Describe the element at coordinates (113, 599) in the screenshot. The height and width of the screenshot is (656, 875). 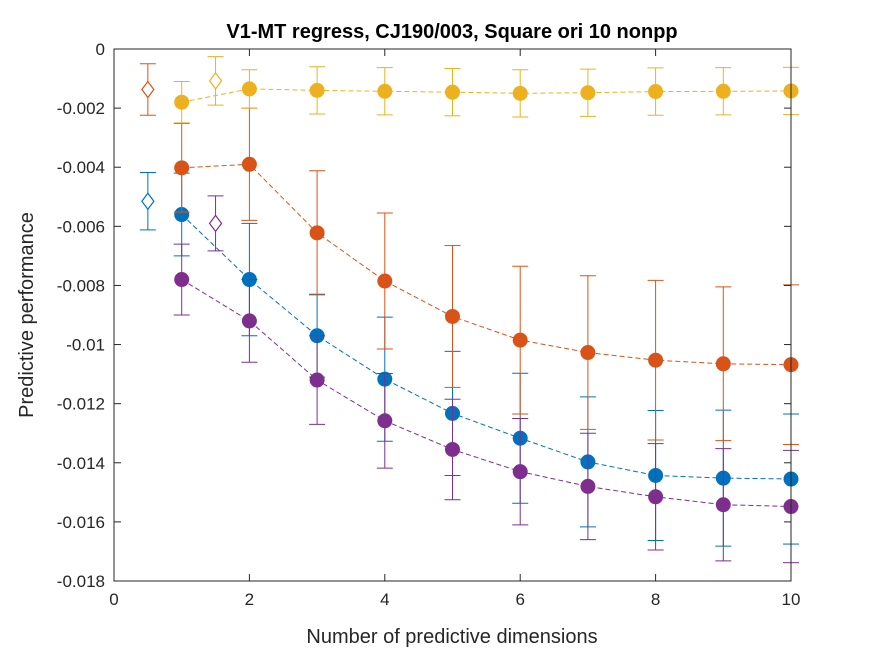
I see `x-tick-label: 0` at that location.